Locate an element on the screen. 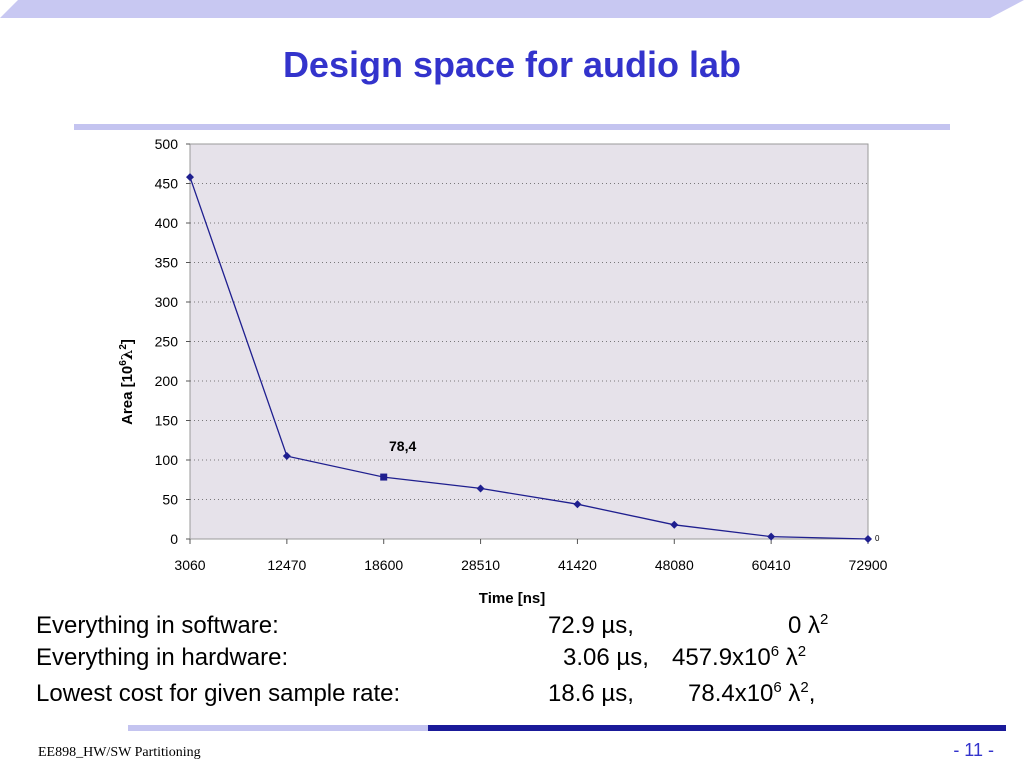 This screenshot has width=1024, height=768. summary-row-software: Everything in software: 72.9 µs, 0 λ2 is located at coordinates (486, 628).